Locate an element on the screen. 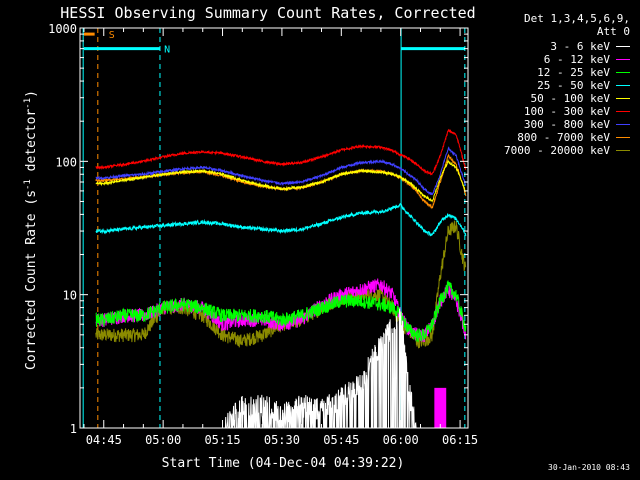 The image size is (640, 480). legend-label: 300 - 800 keV is located at coordinates (566, 124).